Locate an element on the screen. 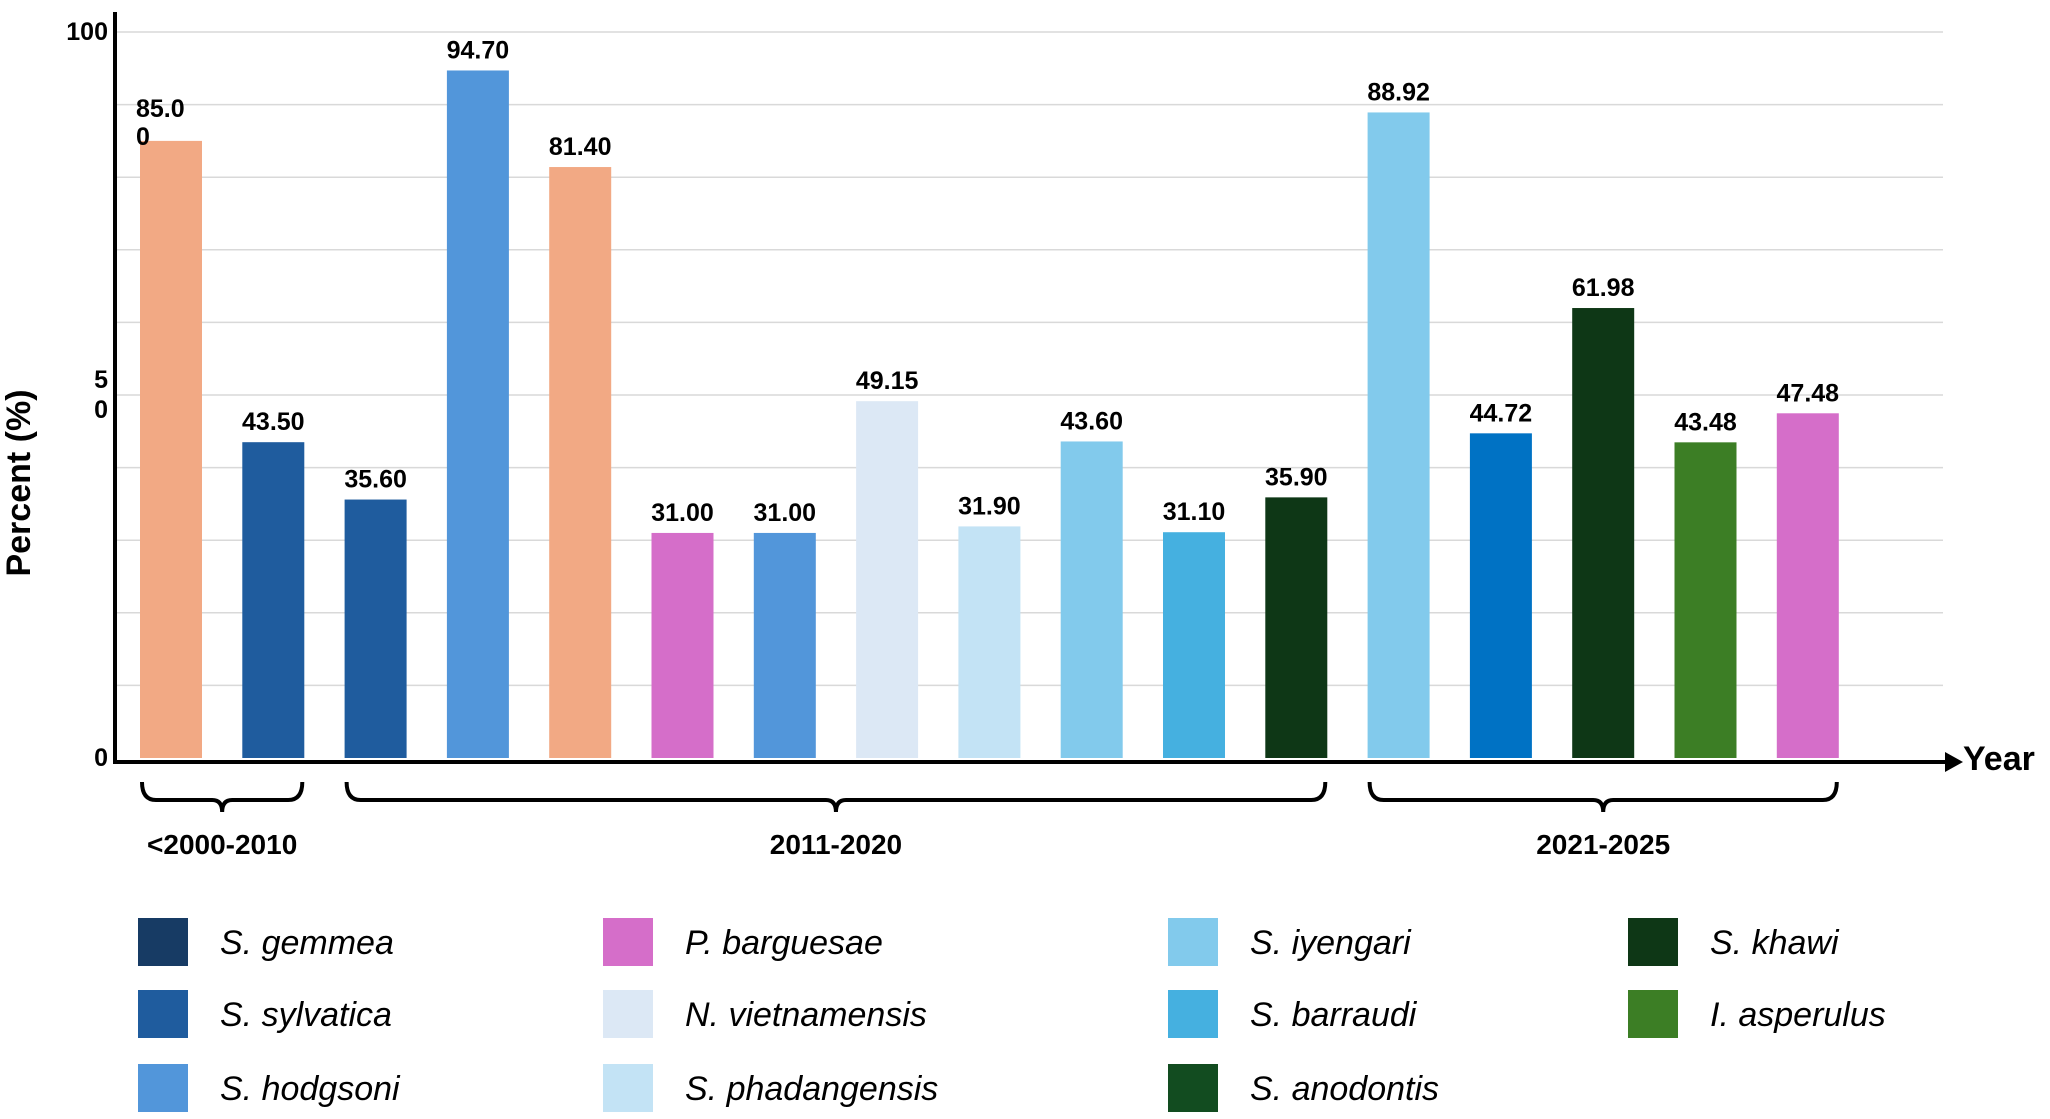 Image resolution: width=2050 pixels, height=1119 pixels. y-tick-label: 5 is located at coordinates (101, 380).